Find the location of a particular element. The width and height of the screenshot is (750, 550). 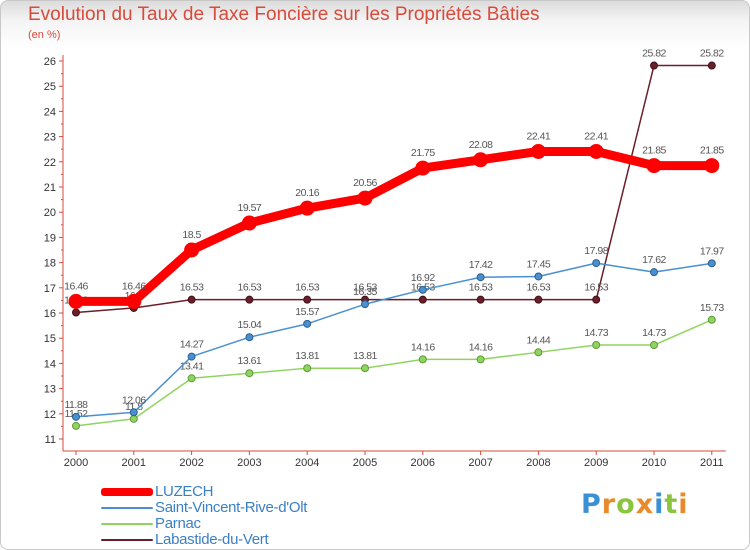

x-tick-label: 2001 is located at coordinates (134, 463).